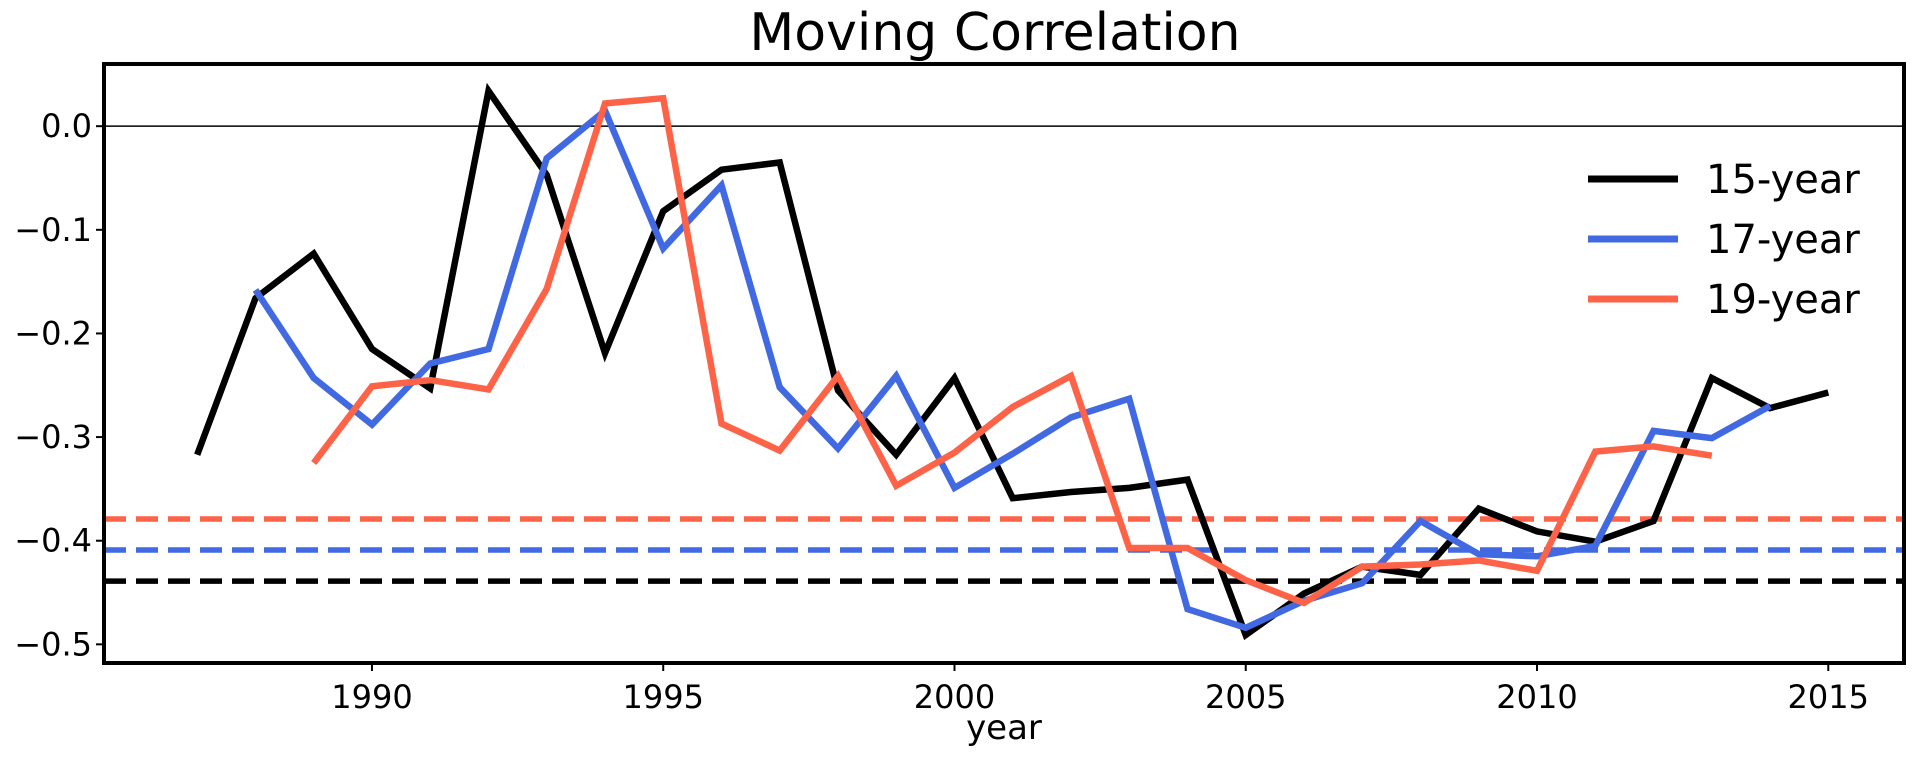 Image resolution: width=1914 pixels, height=757 pixels. Describe the element at coordinates (66, 126) in the screenshot. I see `y-tick-label-0: 0.0` at that location.